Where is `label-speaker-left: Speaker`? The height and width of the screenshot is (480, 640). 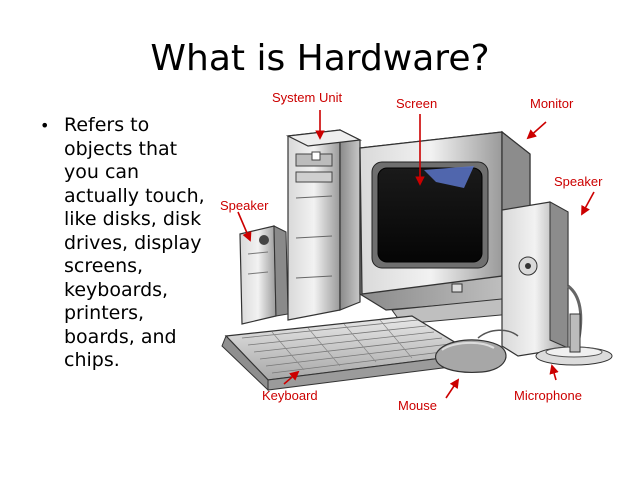 label-speaker-left: Speaker is located at coordinates (244, 205).